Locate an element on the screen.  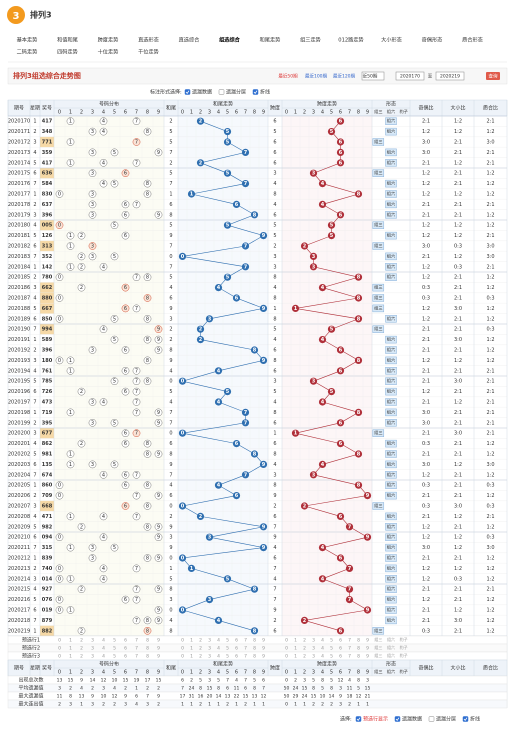
draw: 860 is located at coordinates (47, 486).